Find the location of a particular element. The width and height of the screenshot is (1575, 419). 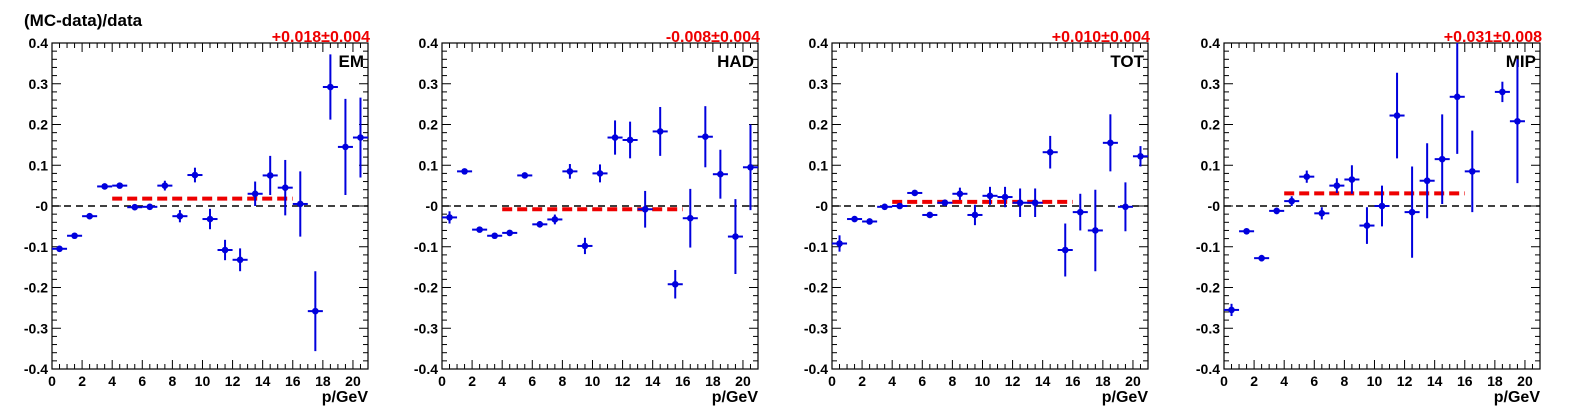

fit-label: +0.010±0.004 is located at coordinates (1101, 37).